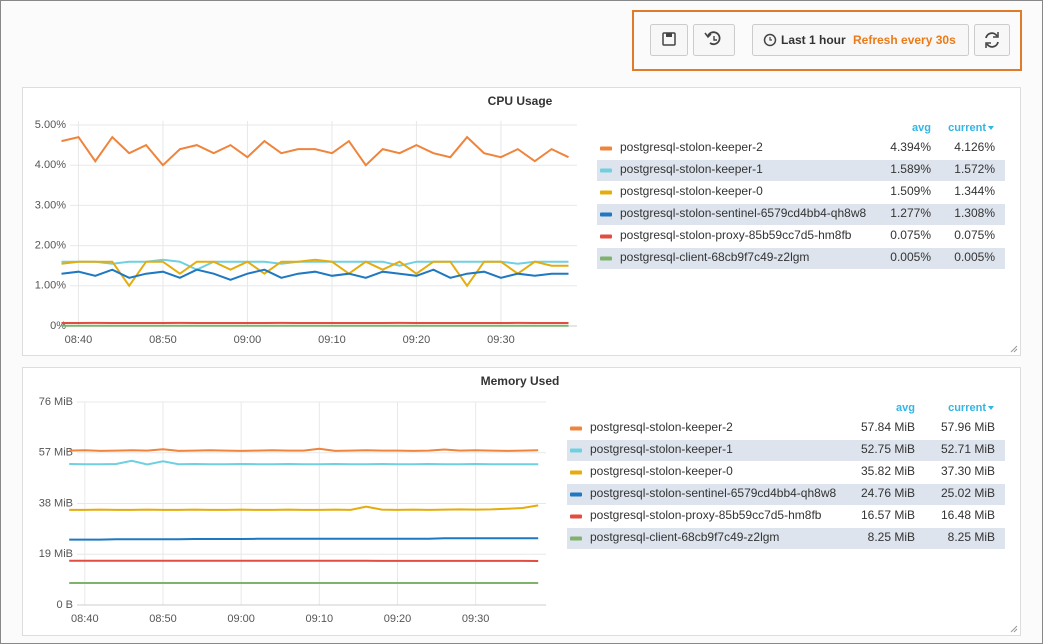 The height and width of the screenshot is (644, 1043). I want to click on time-range: Last 1 hour, so click(813, 40).